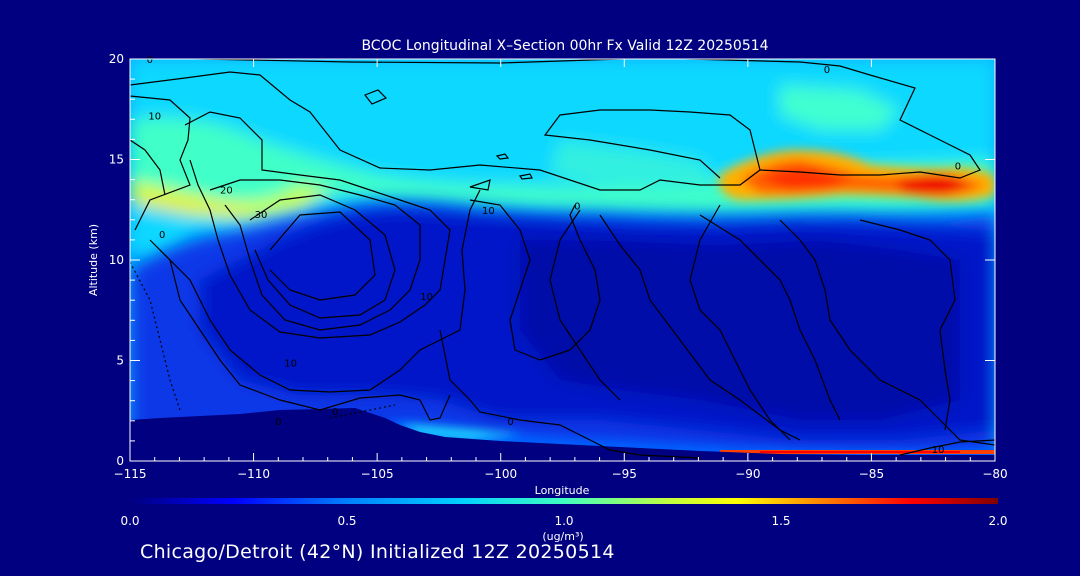 The image size is (1080, 576). Describe the element at coordinates (120, 361) in the screenshot. I see `y-tick-label: 5` at that location.